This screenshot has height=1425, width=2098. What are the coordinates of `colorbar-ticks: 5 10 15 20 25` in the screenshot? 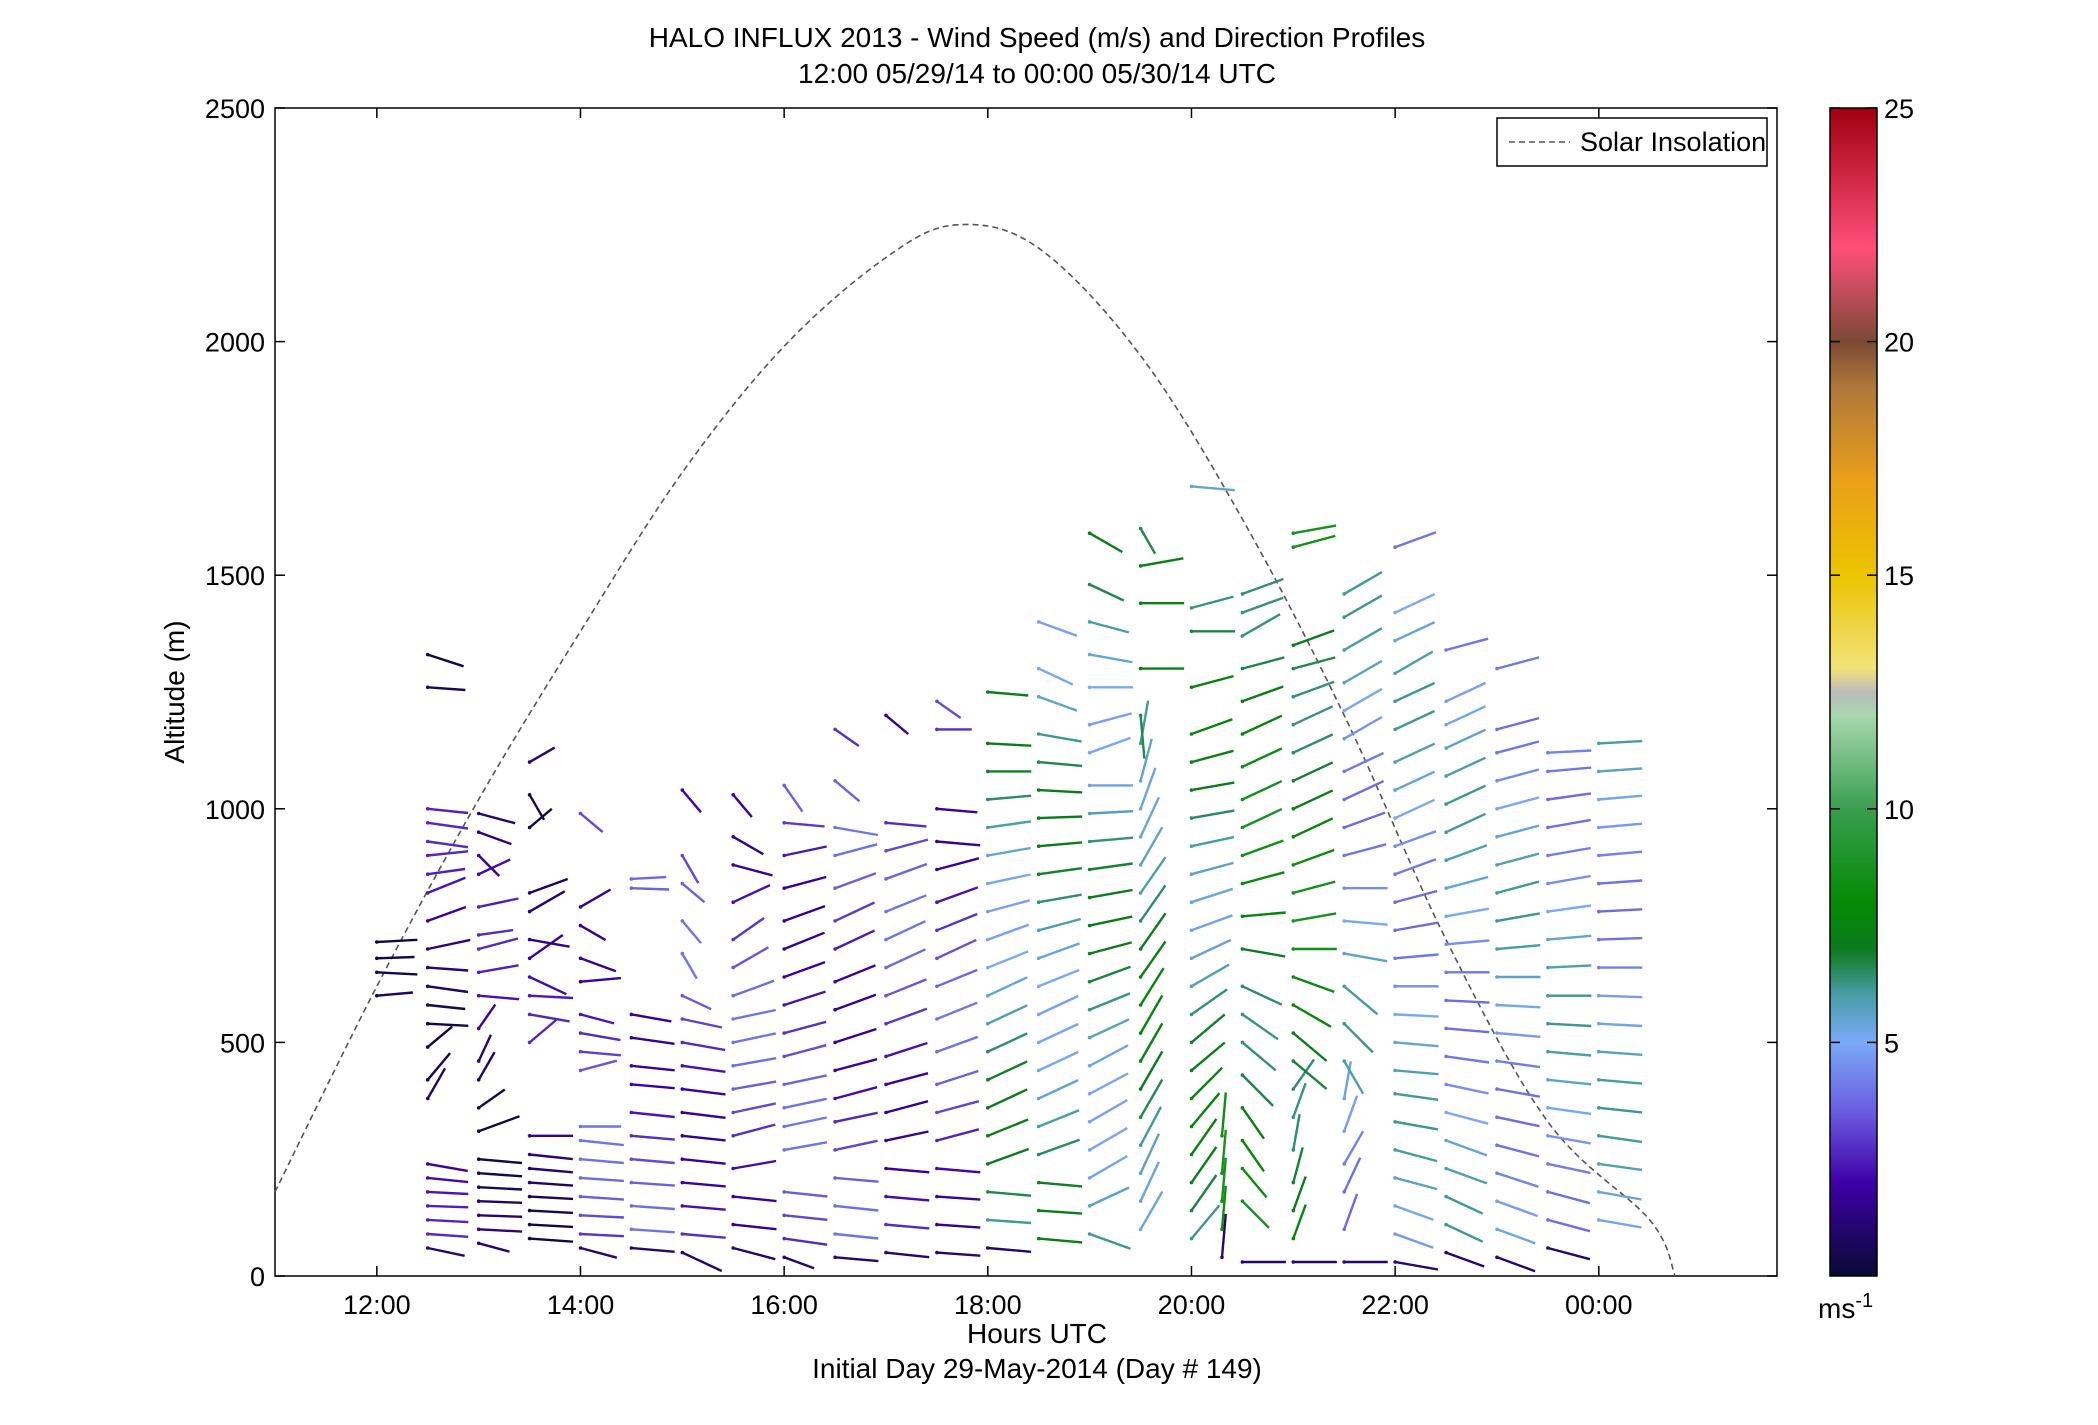 It's located at (1872, 576).